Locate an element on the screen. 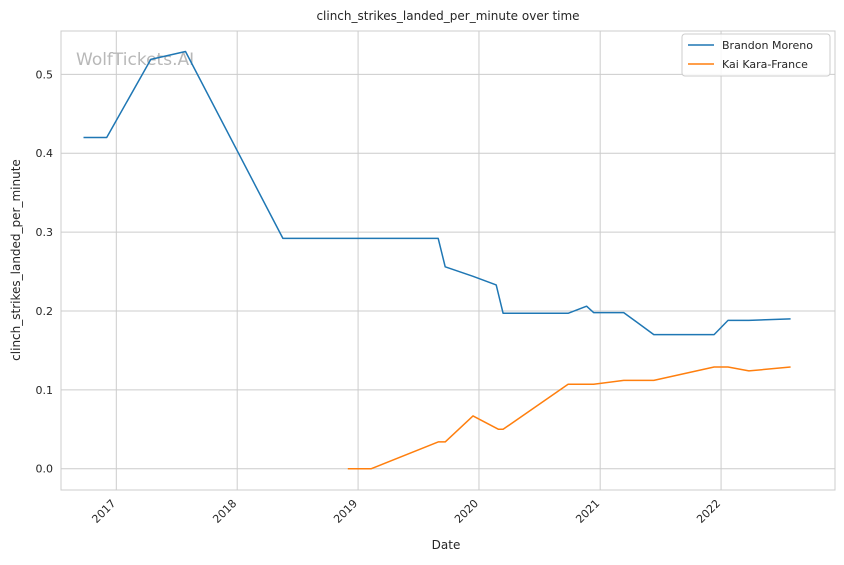 The width and height of the screenshot is (844, 565). legend: Brandon Moreno Kai Kara-France is located at coordinates (756, 55).